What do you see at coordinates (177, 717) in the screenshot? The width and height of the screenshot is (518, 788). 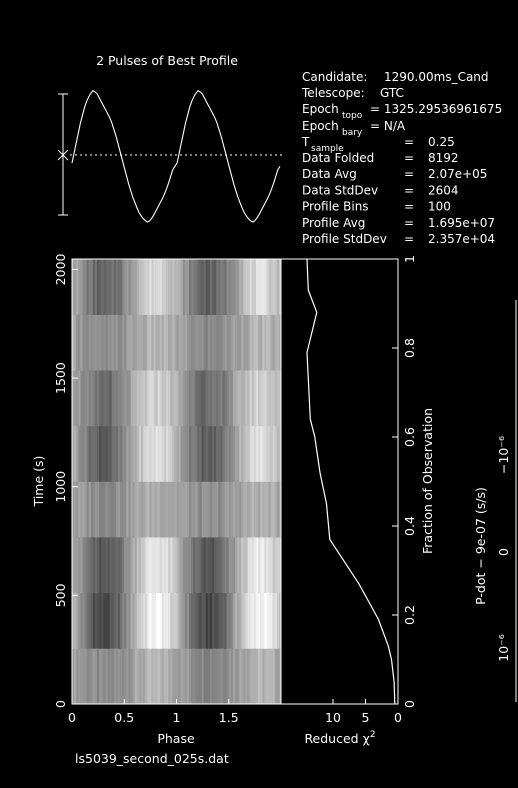 I see `phase-tick-label: 1` at bounding box center [177, 717].